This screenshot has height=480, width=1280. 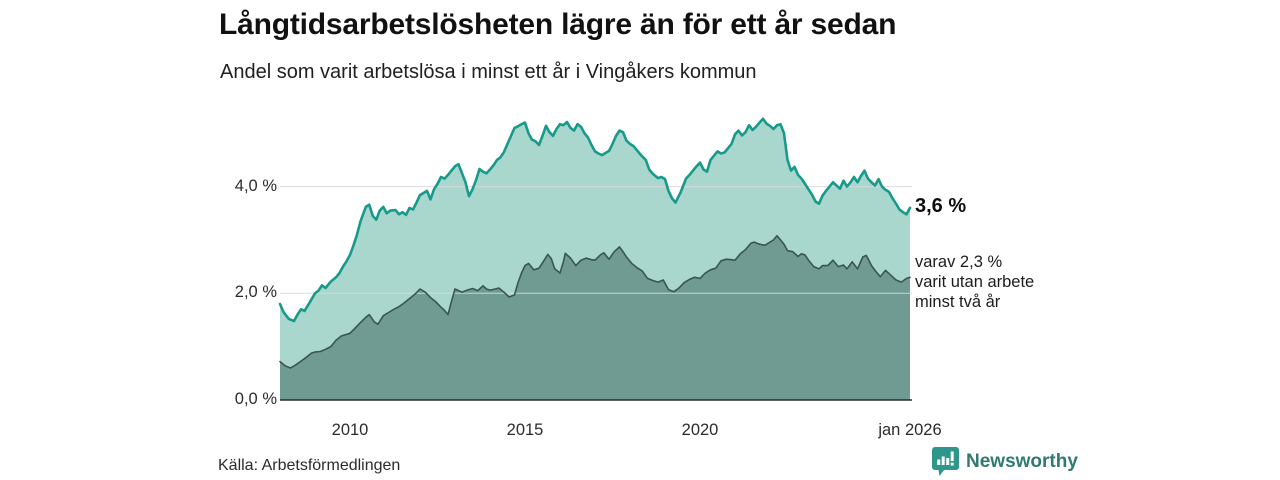 I want to click on newsworthy-wordmark: Newsworthy, so click(x=1005, y=461).